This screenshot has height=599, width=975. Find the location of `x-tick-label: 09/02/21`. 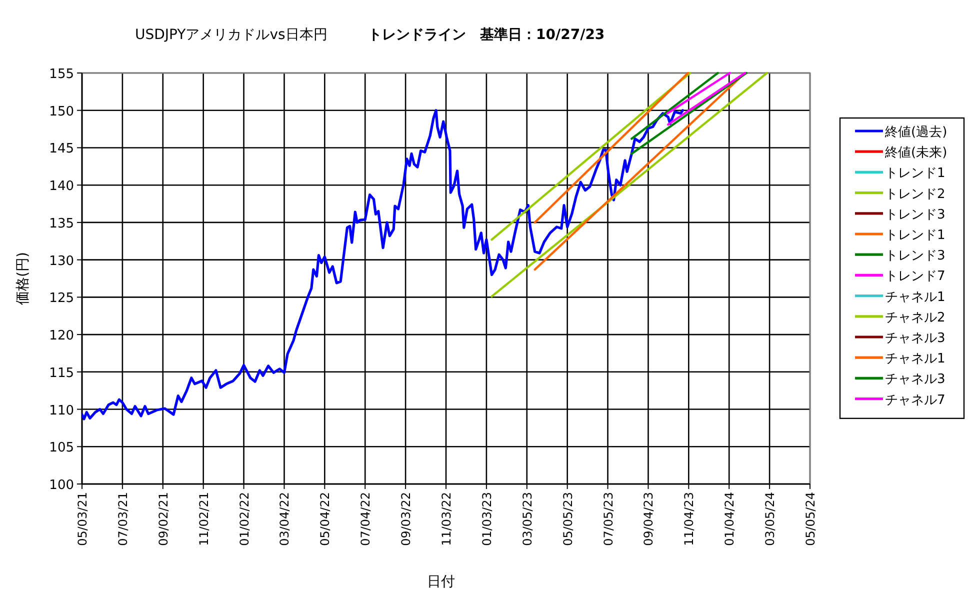

x-tick-label: 09/02/21 is located at coordinates (163, 519).